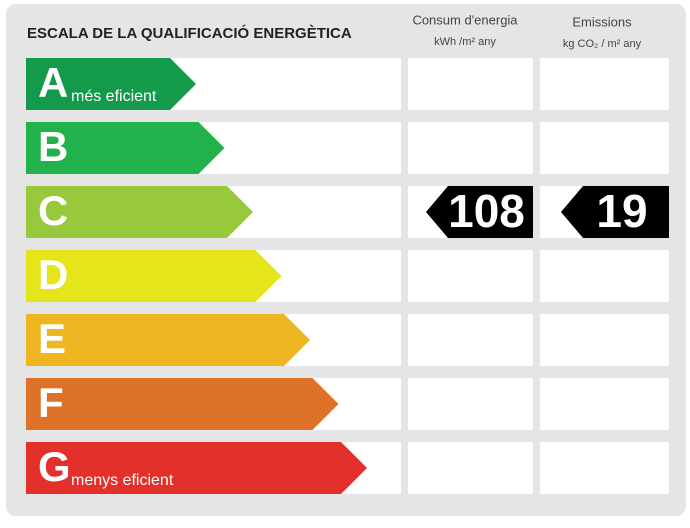 Image resolution: width=690 pixels, height=528 pixels. What do you see at coordinates (114, 96) in the screenshot?
I see `class-label: més eficient` at bounding box center [114, 96].